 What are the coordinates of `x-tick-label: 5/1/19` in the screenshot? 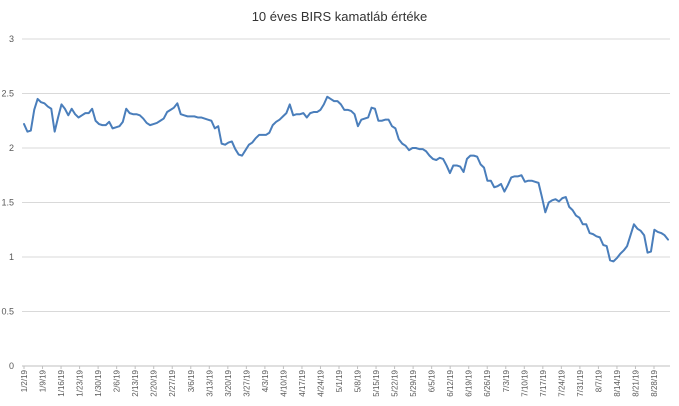 It's located at (339, 380).